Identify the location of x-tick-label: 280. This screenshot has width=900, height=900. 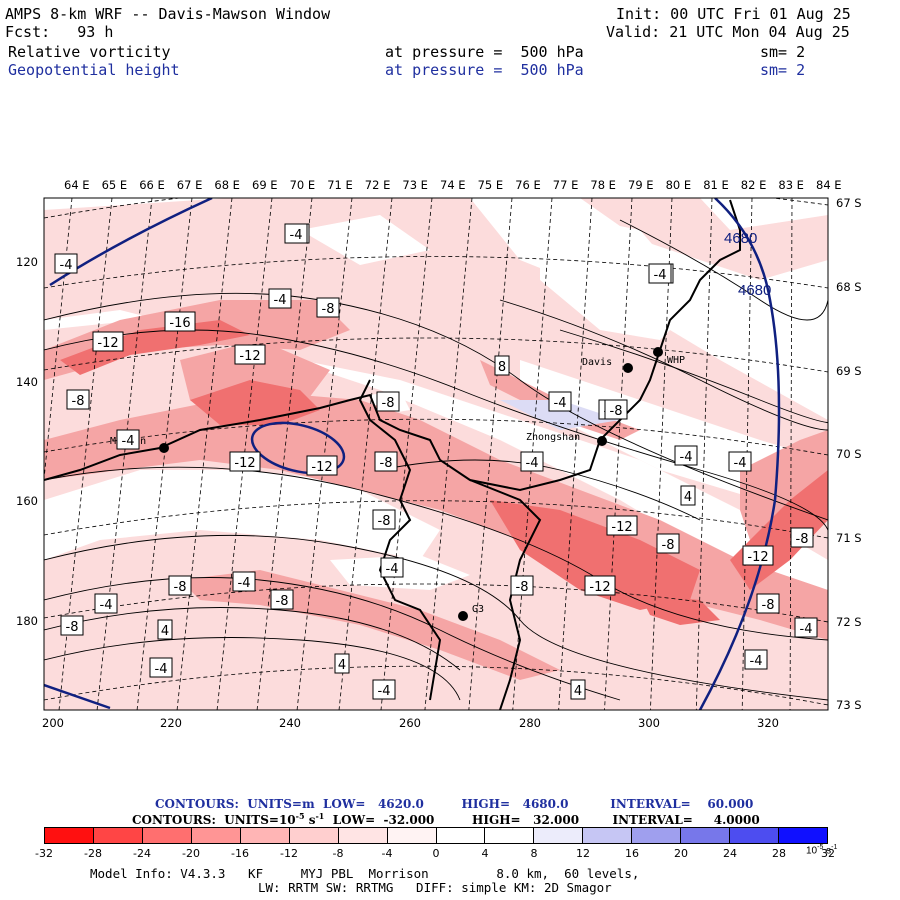
(530, 723).